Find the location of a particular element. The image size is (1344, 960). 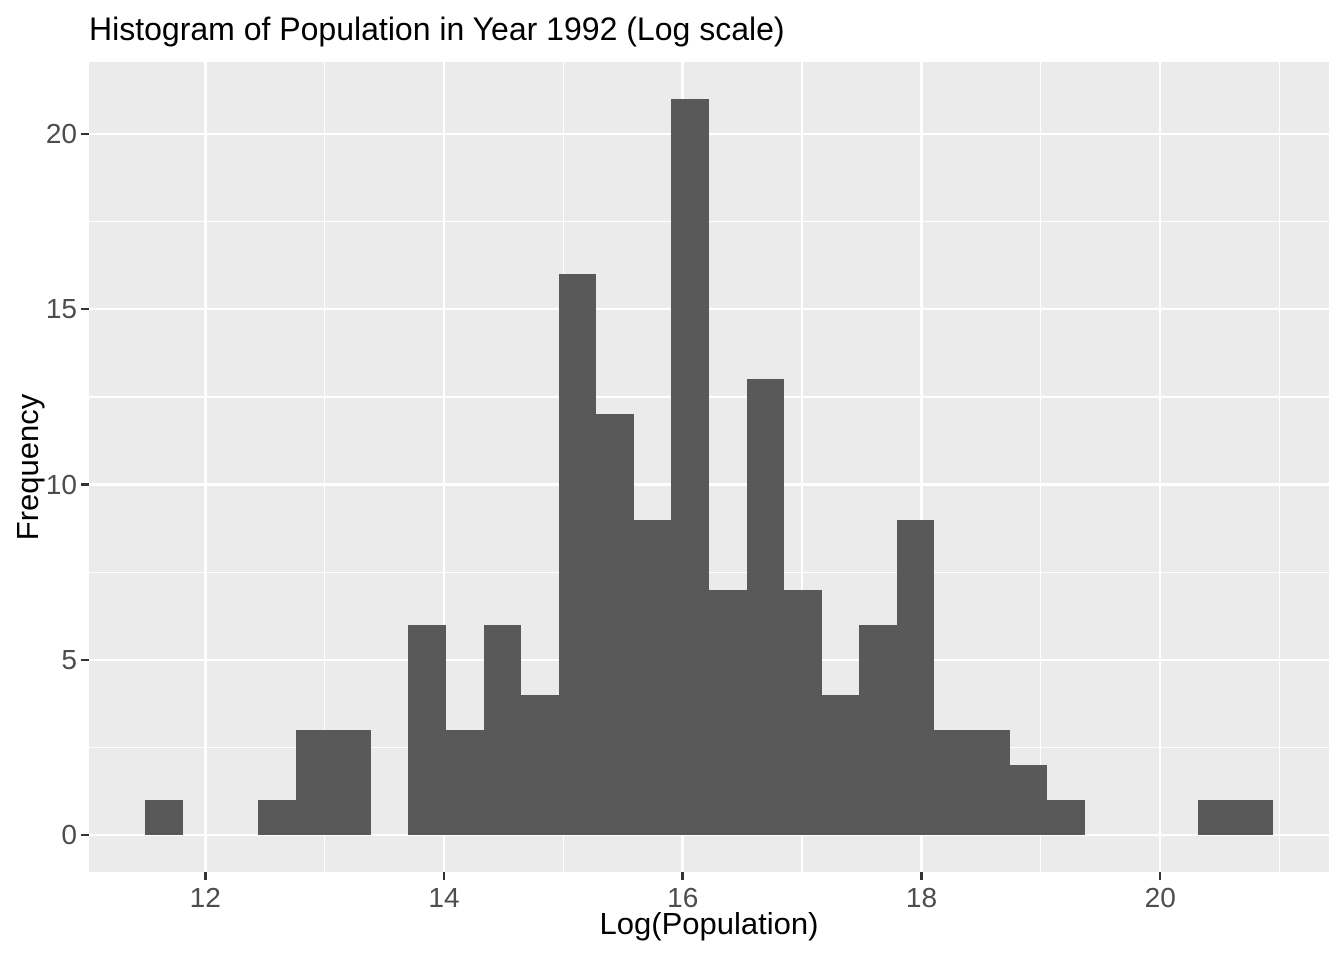

x-tick-label: 14 is located at coordinates (444, 897).